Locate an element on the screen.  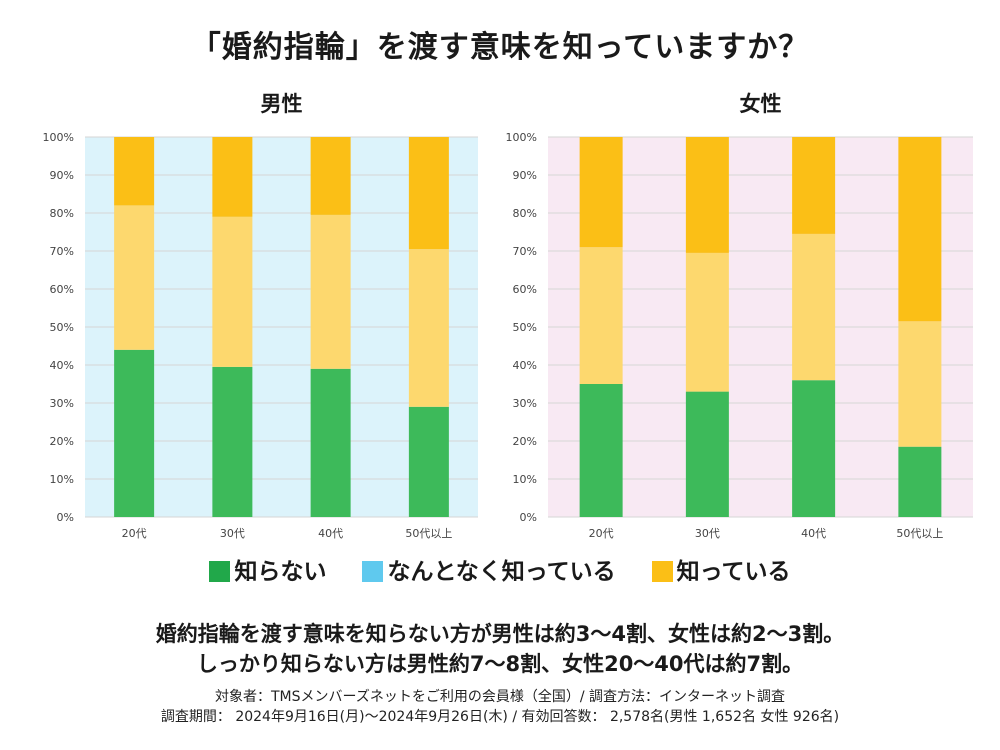
male-x-tick-label: 50代以上 is located at coordinates (428, 533).